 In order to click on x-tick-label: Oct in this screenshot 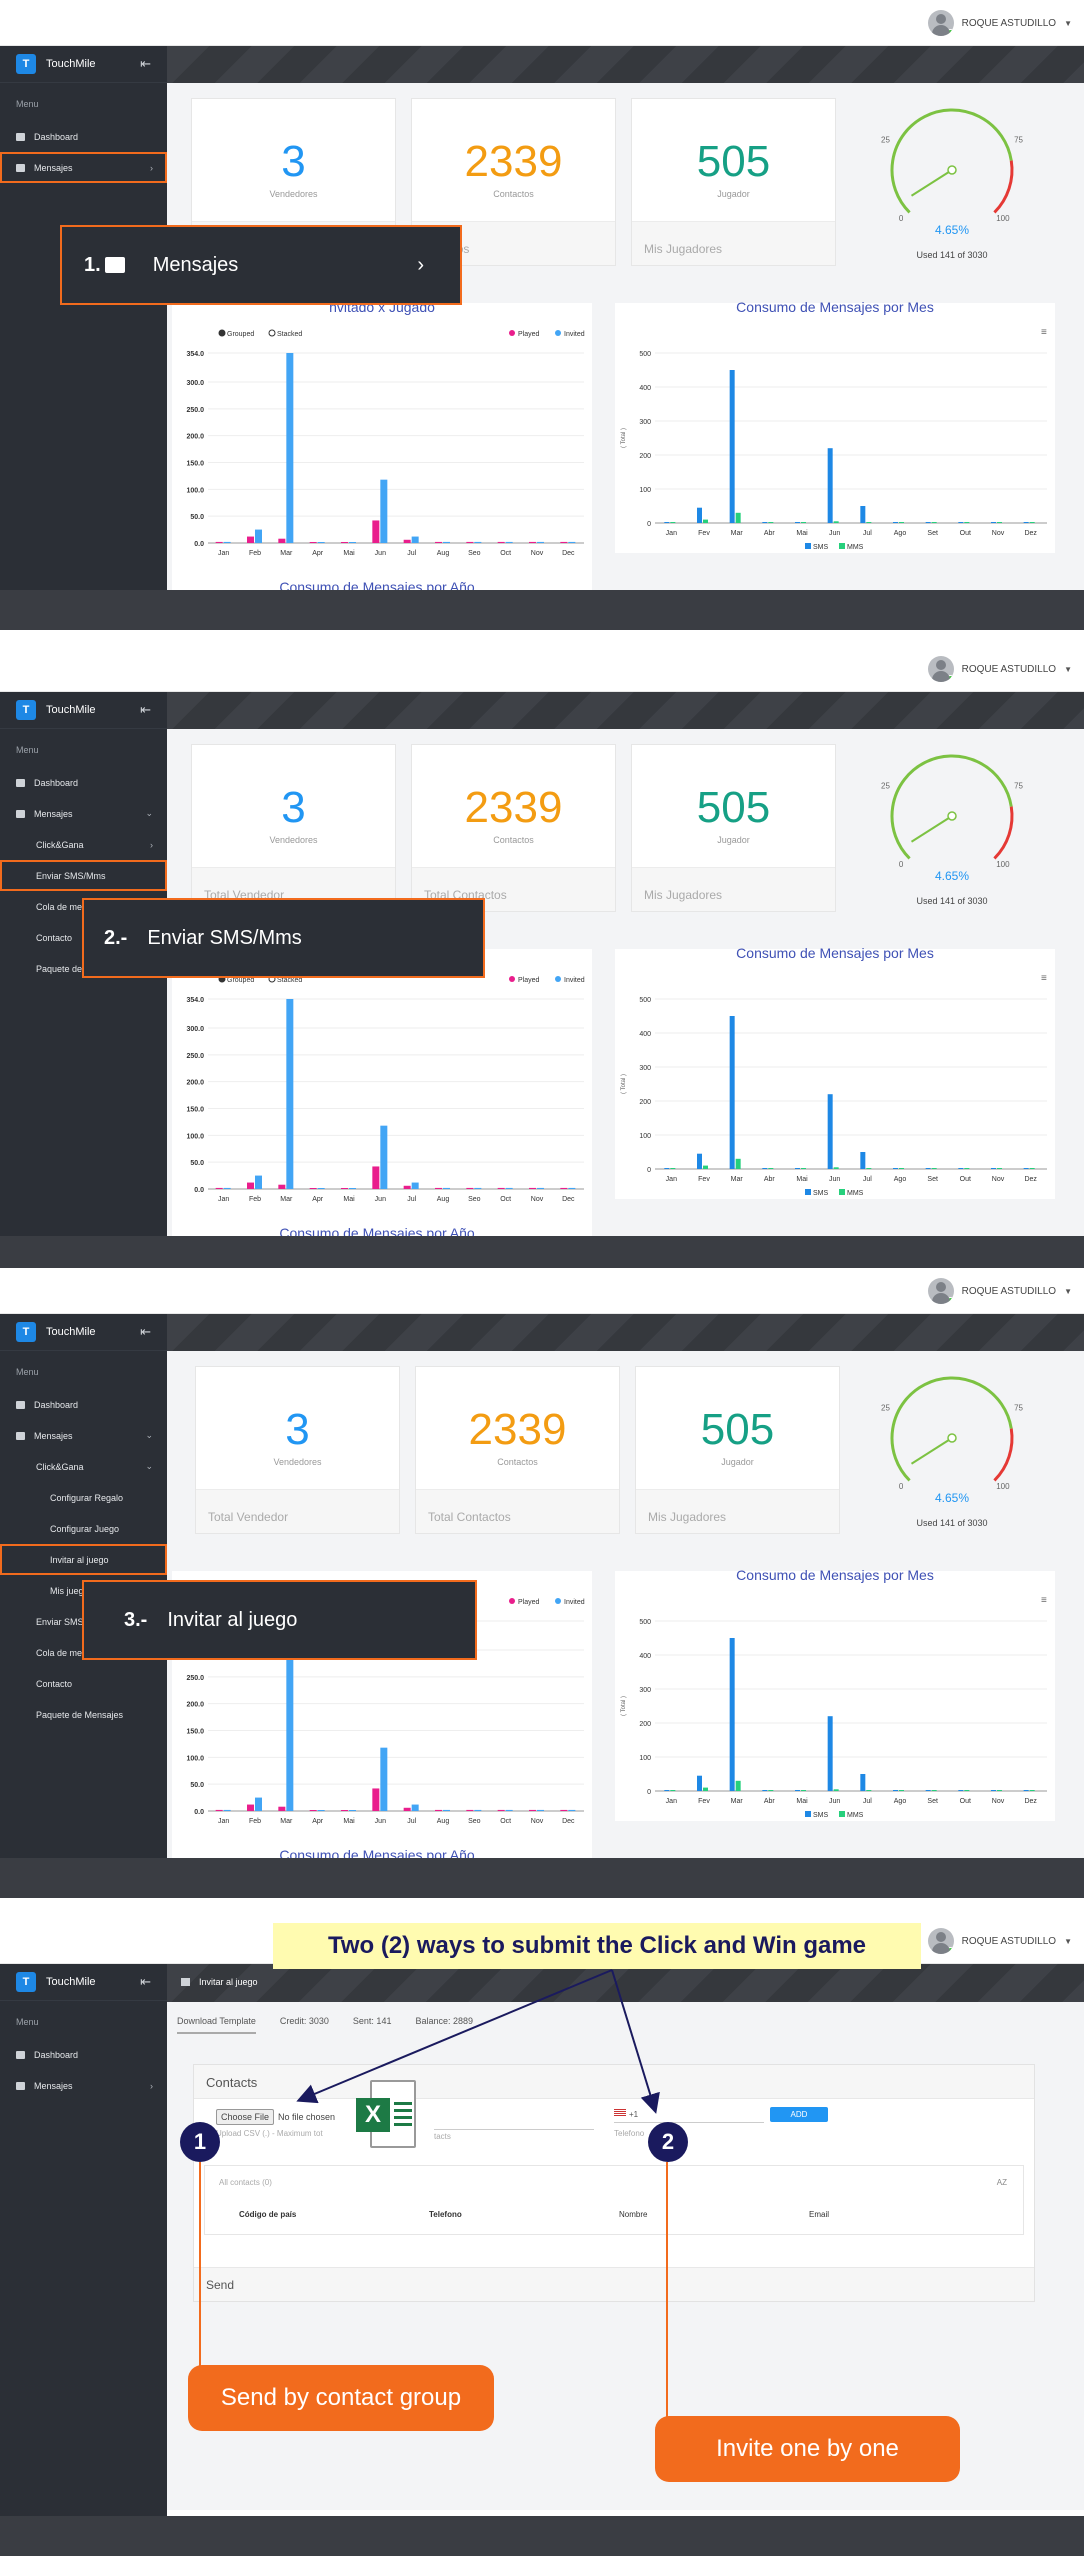, I will do `click(505, 553)`.